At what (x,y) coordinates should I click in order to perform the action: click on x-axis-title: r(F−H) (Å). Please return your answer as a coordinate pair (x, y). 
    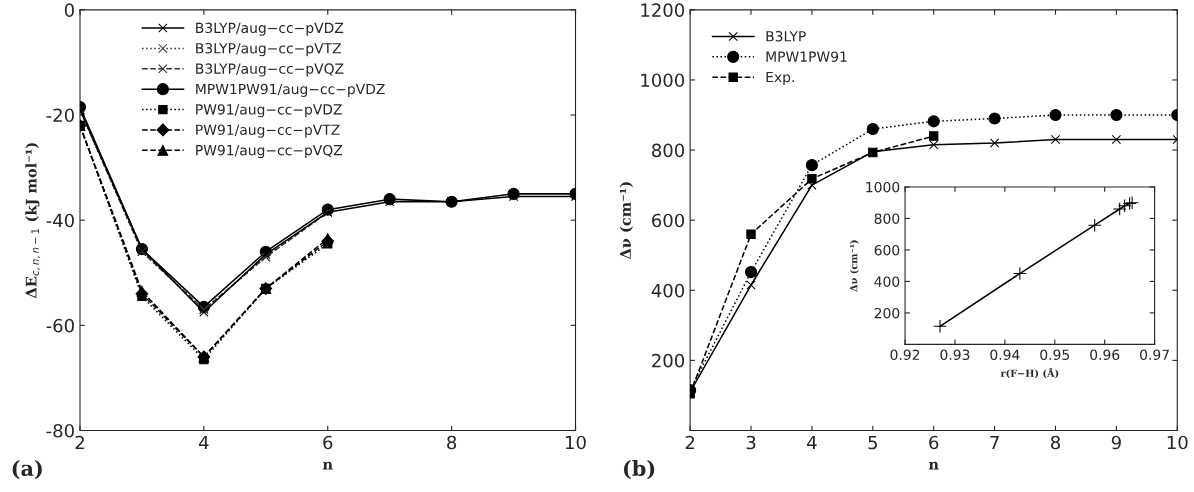
    Looking at the image, I should click on (1029, 373).